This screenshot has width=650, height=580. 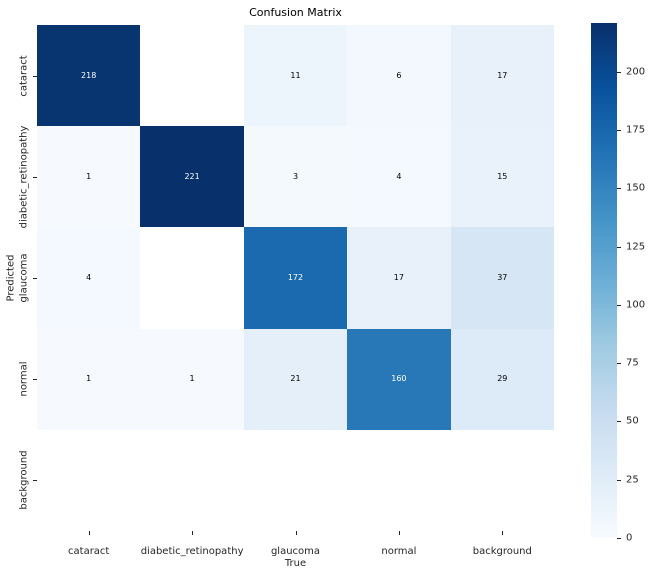 I want to click on y-axis-label: Predicted, so click(x=11, y=278).